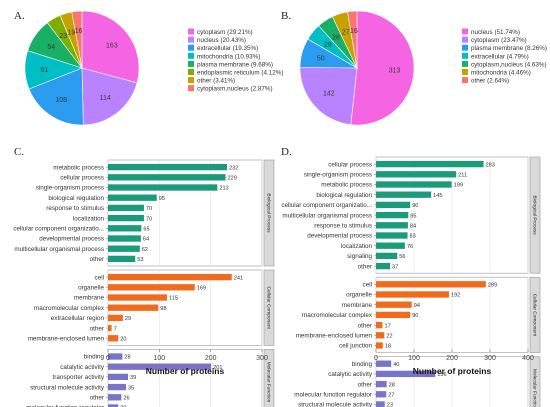 The image size is (550, 407). What do you see at coordinates (105, 98) in the screenshot?
I see `slice-value-label: 114` at bounding box center [105, 98].